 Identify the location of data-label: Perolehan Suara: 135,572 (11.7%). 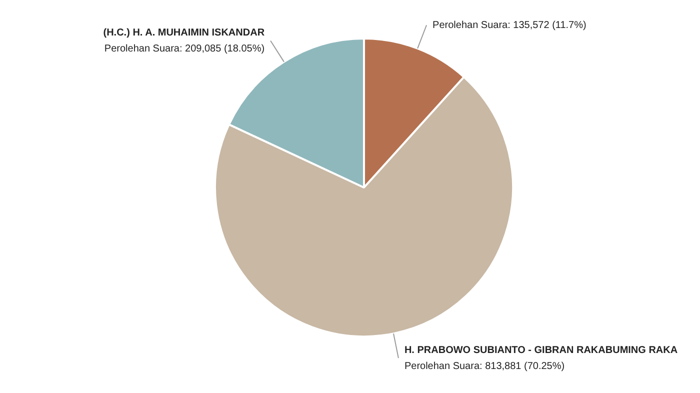
(509, 25).